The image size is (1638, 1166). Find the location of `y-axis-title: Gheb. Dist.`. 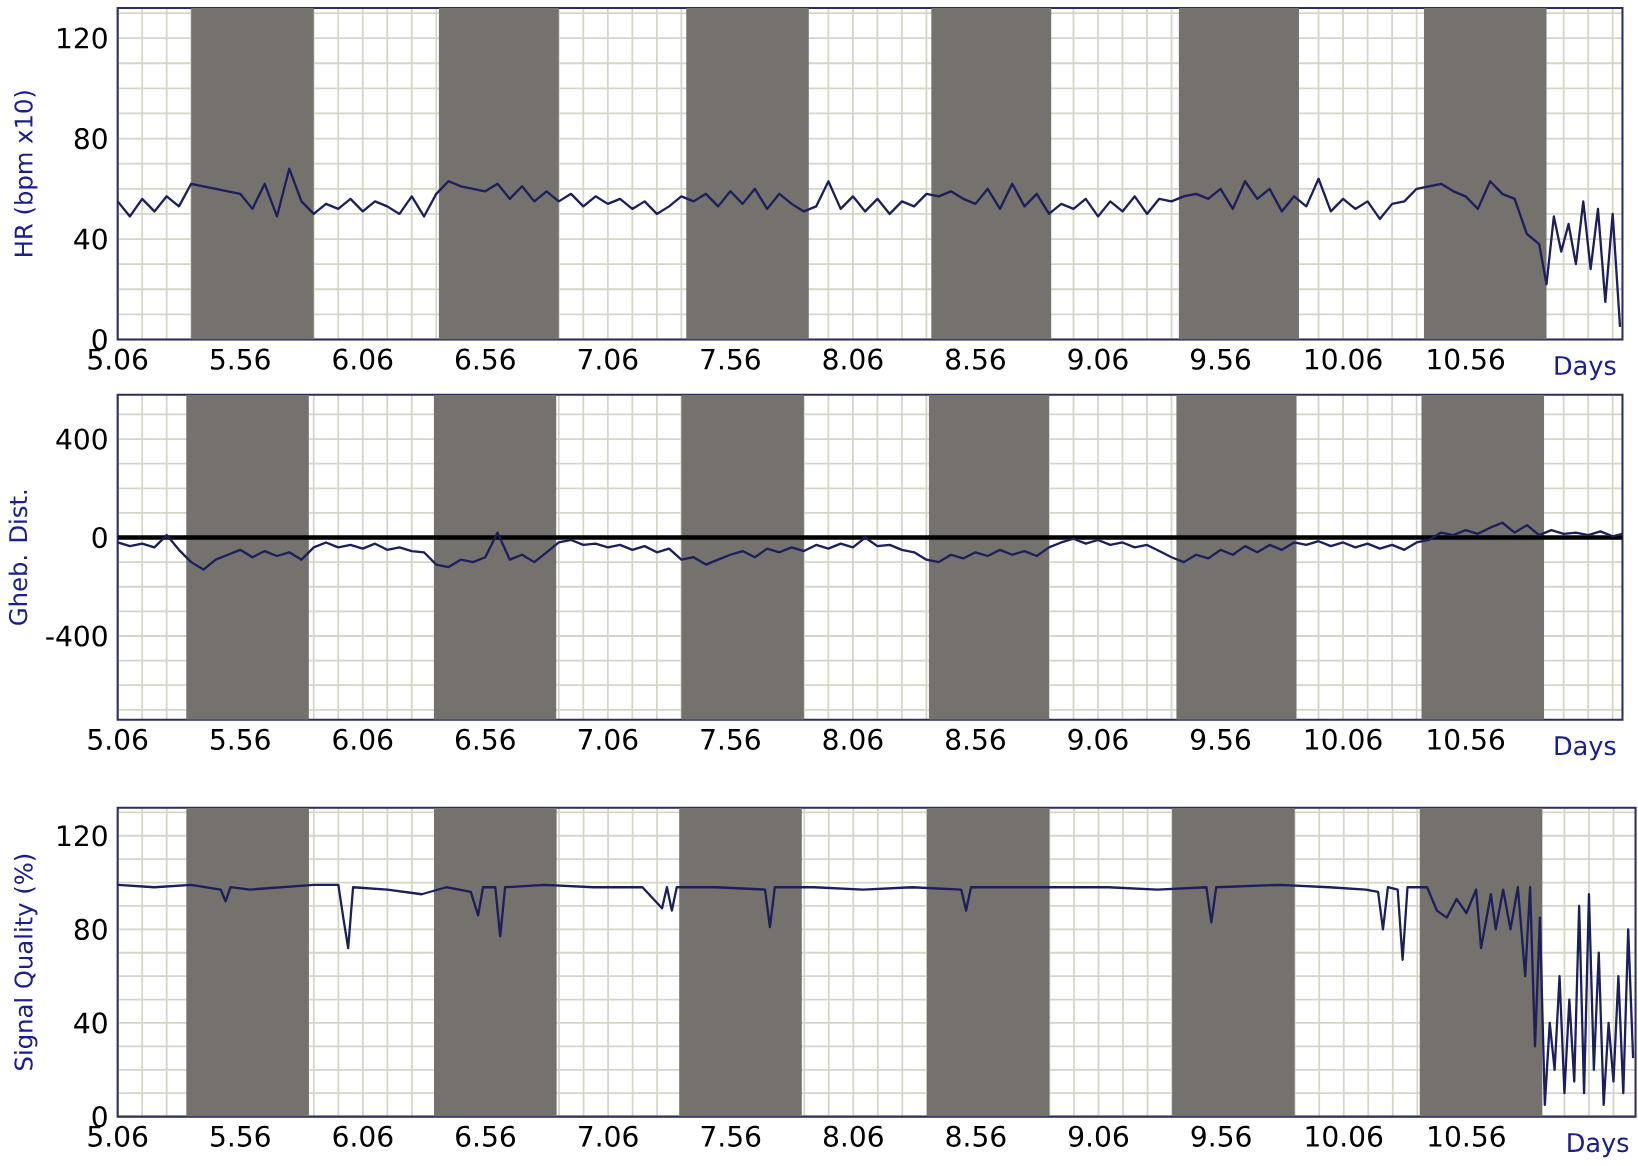

y-axis-title: Gheb. Dist. is located at coordinates (18, 558).